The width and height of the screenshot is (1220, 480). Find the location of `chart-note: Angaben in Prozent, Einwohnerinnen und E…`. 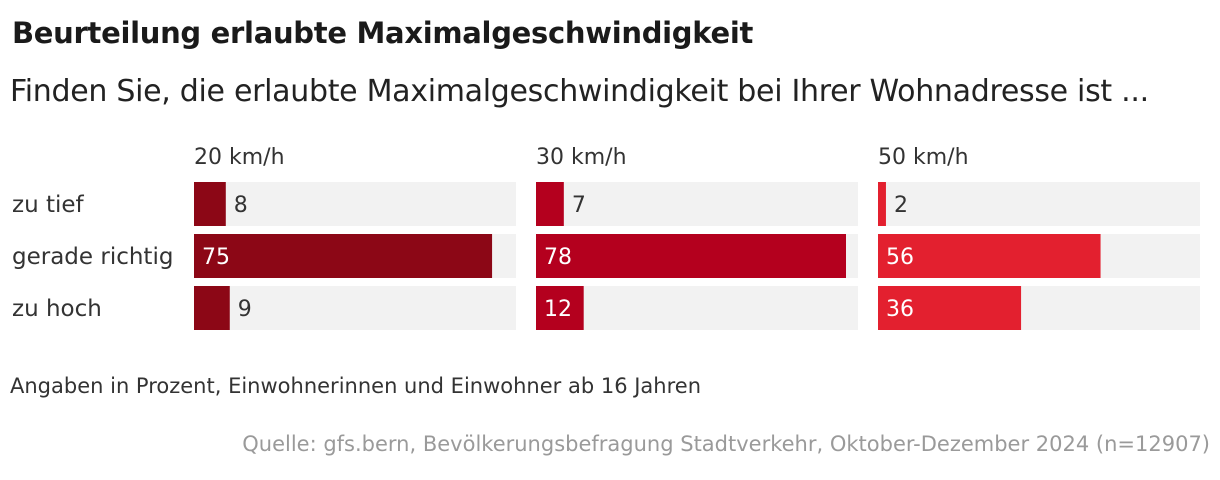

chart-note: Angaben in Prozent, Einwohnerinnen und E… is located at coordinates (356, 386).